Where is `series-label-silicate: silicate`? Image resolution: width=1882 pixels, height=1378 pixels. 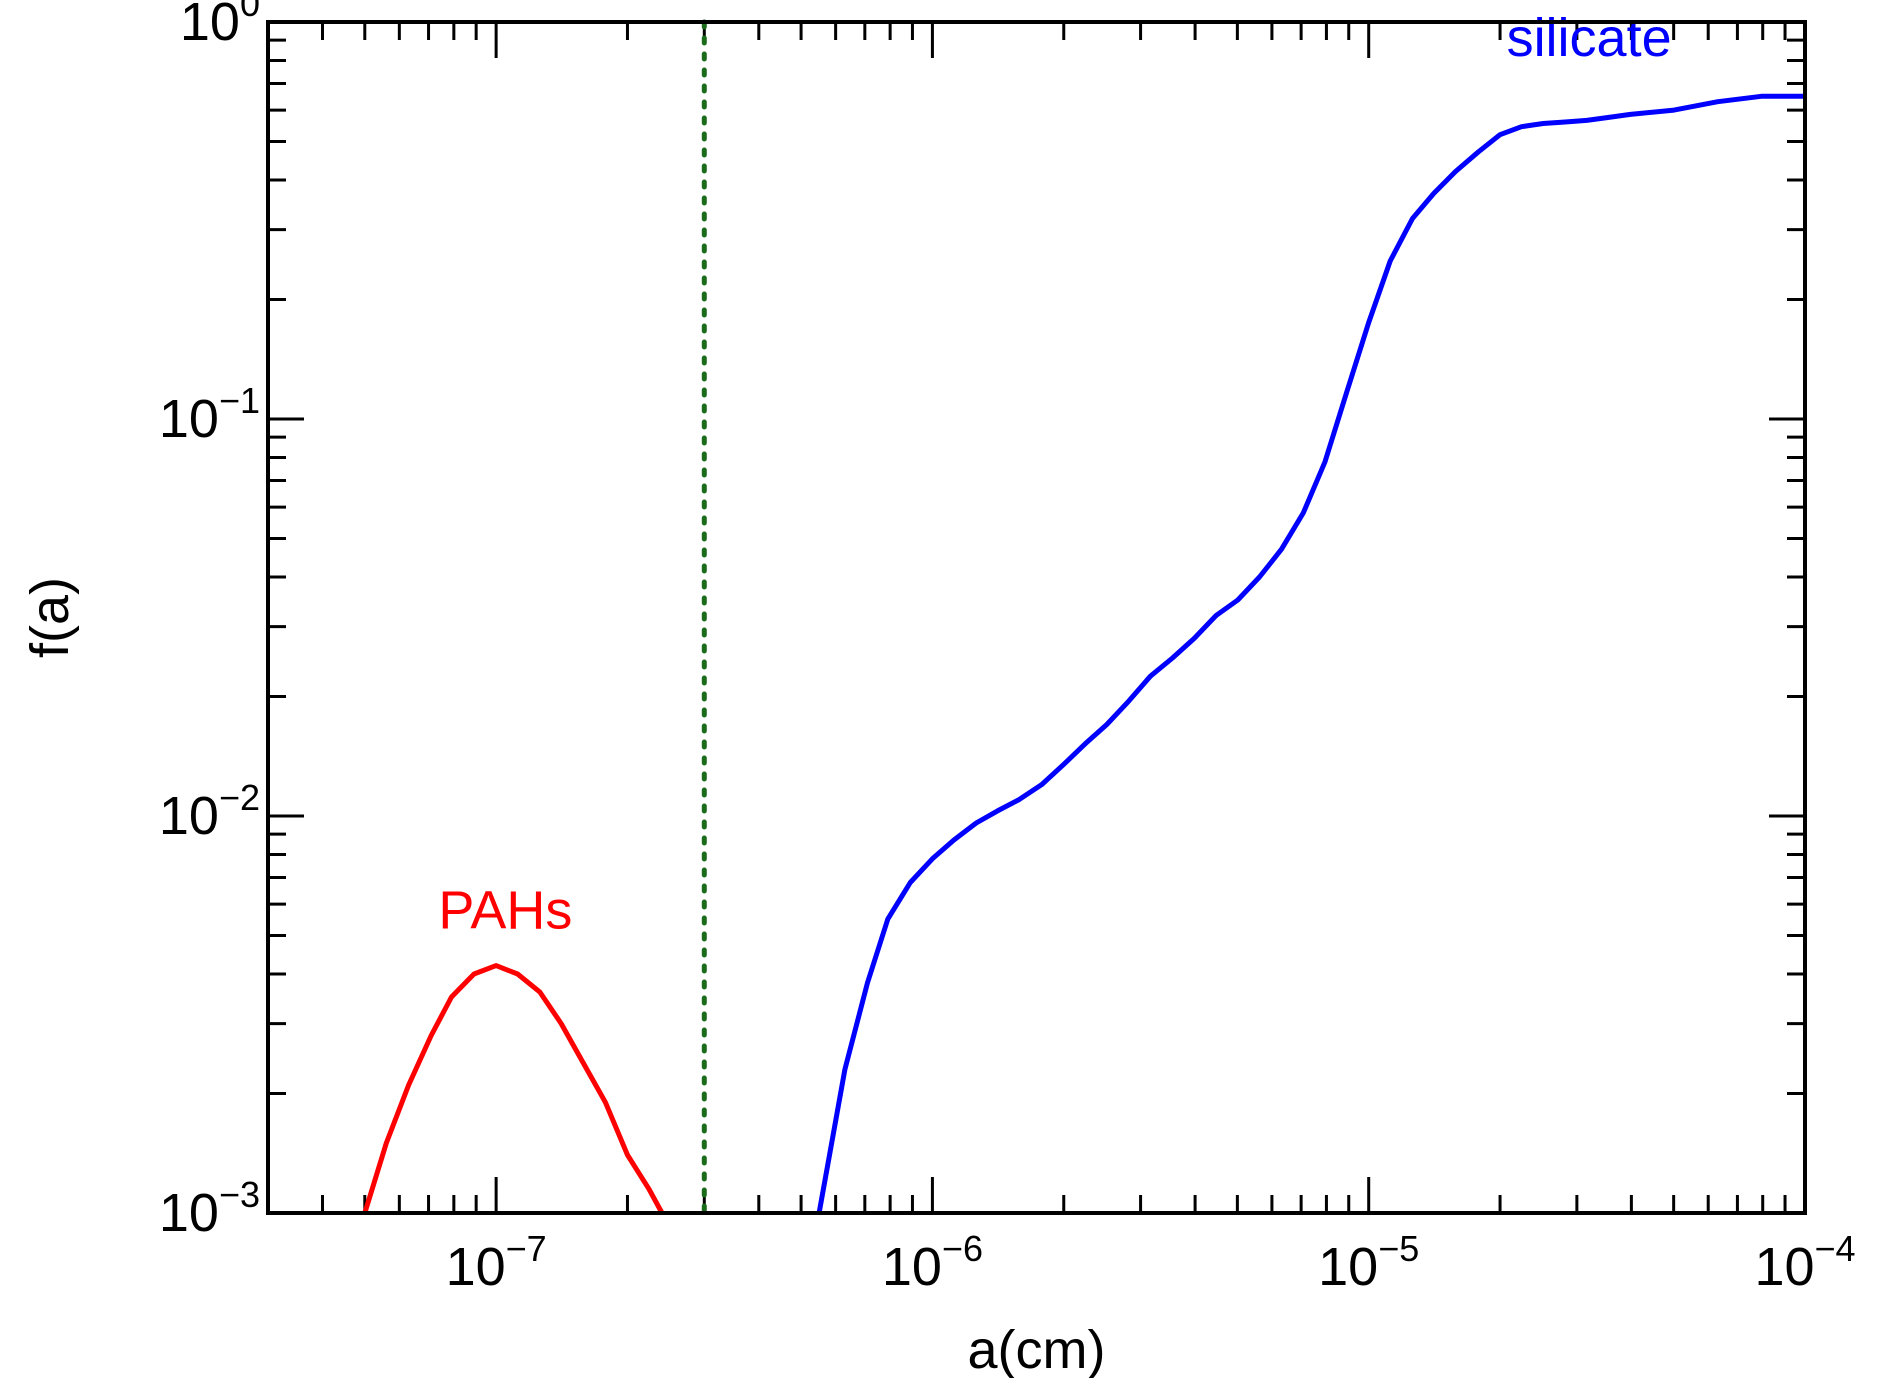 series-label-silicate: silicate is located at coordinates (1589, 38).